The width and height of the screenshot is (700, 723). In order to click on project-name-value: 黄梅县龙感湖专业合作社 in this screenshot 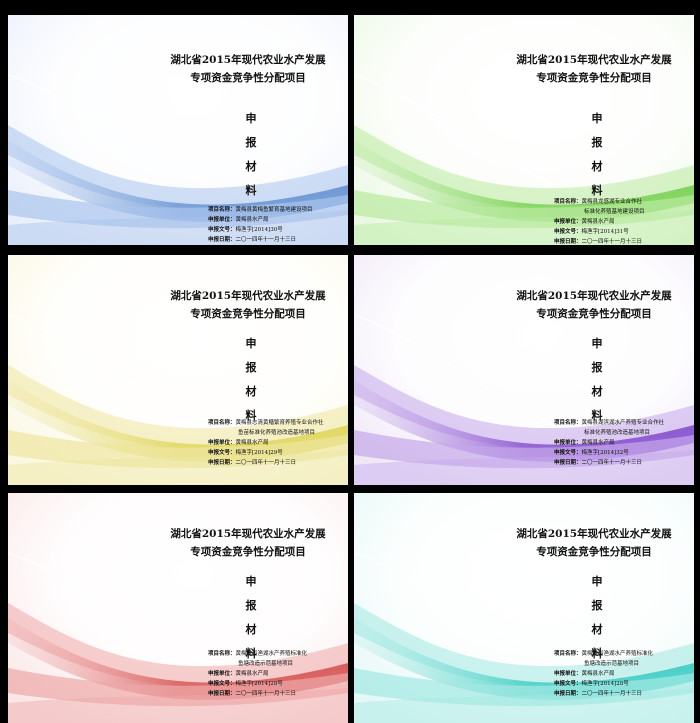, I will do `click(612, 202)`.